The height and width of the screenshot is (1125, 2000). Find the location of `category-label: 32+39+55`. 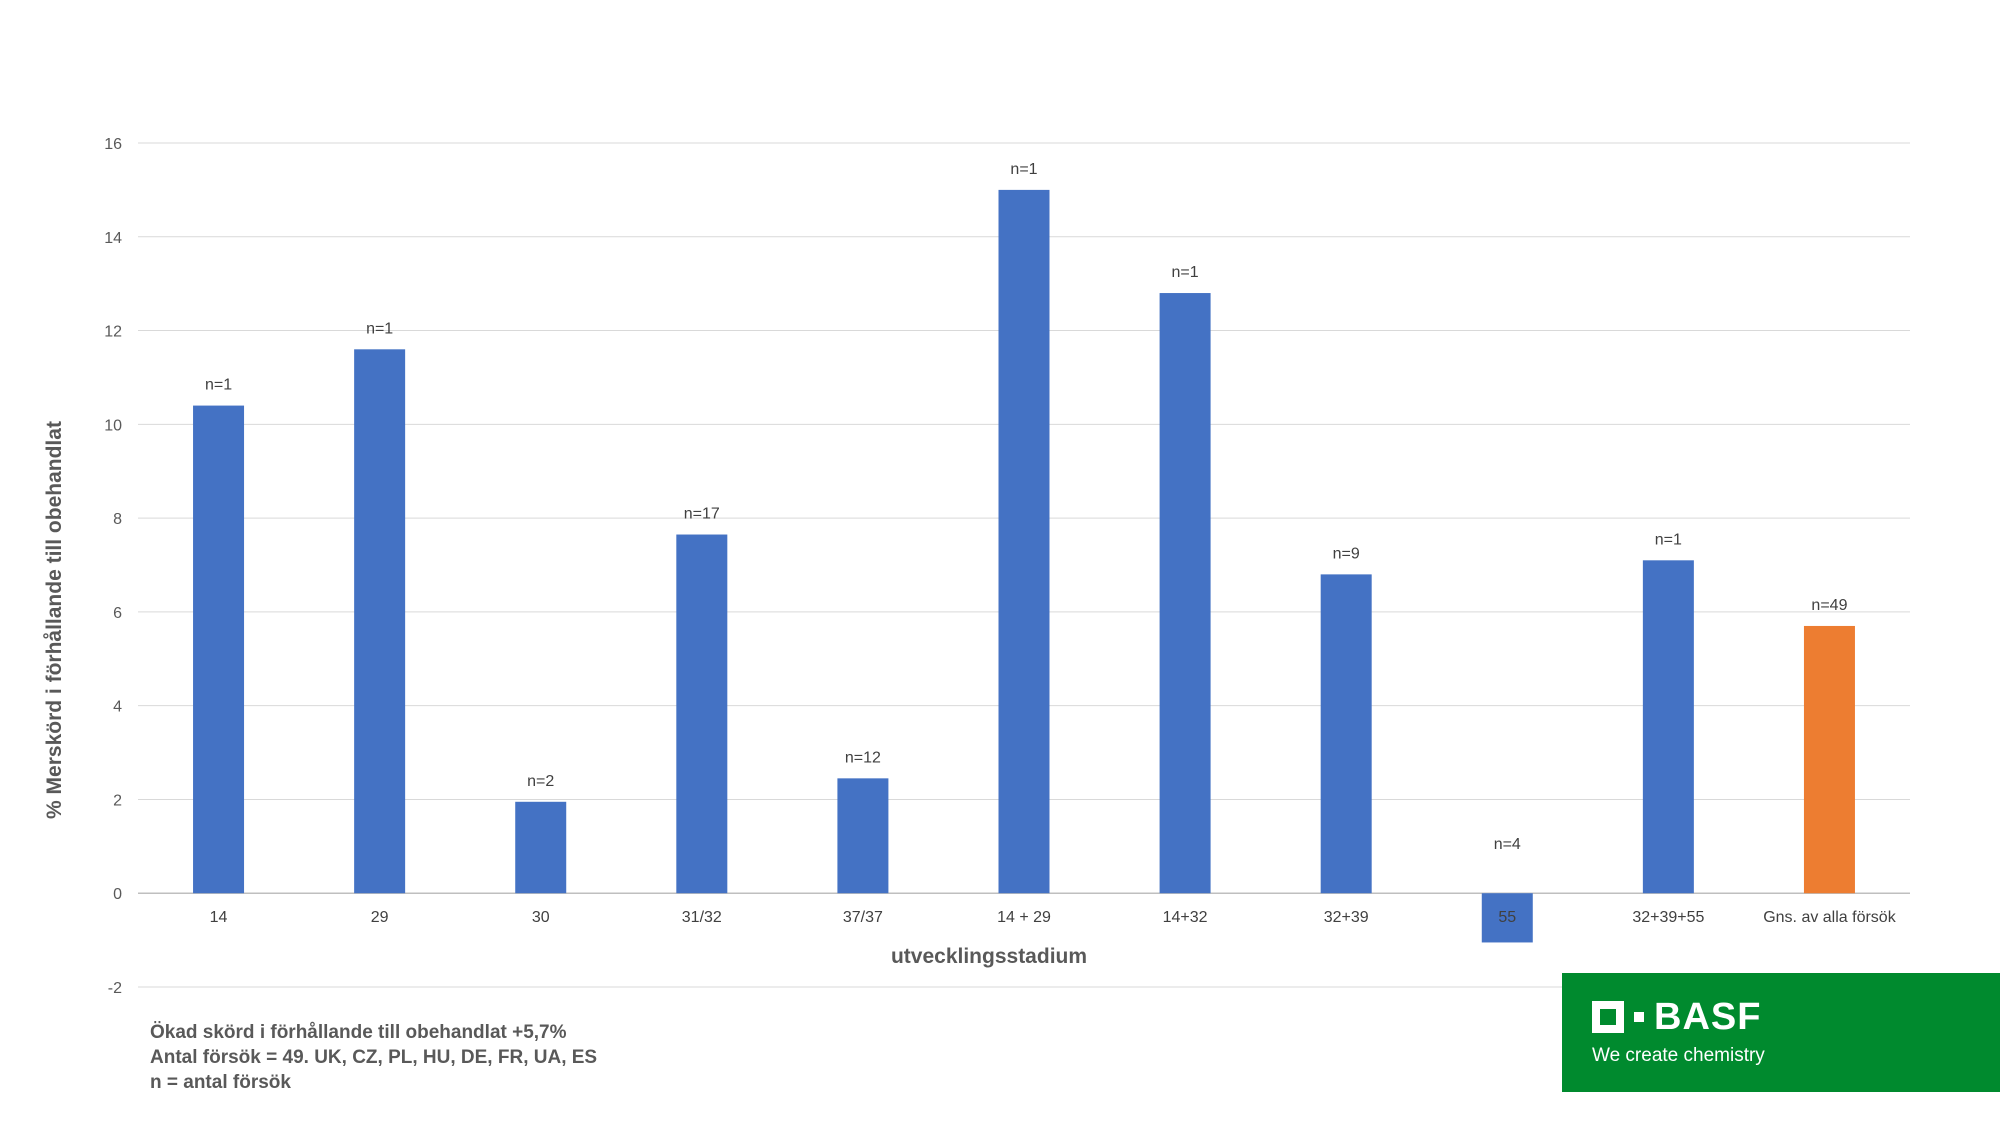

category-label: 32+39+55 is located at coordinates (1668, 917).